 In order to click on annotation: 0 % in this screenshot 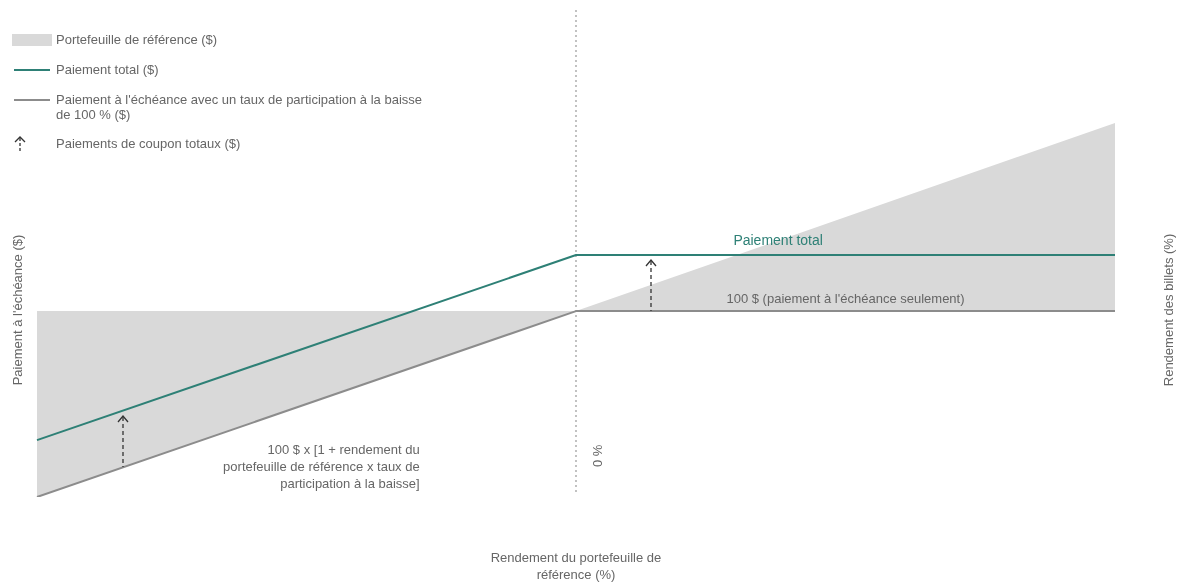, I will do `click(597, 455)`.